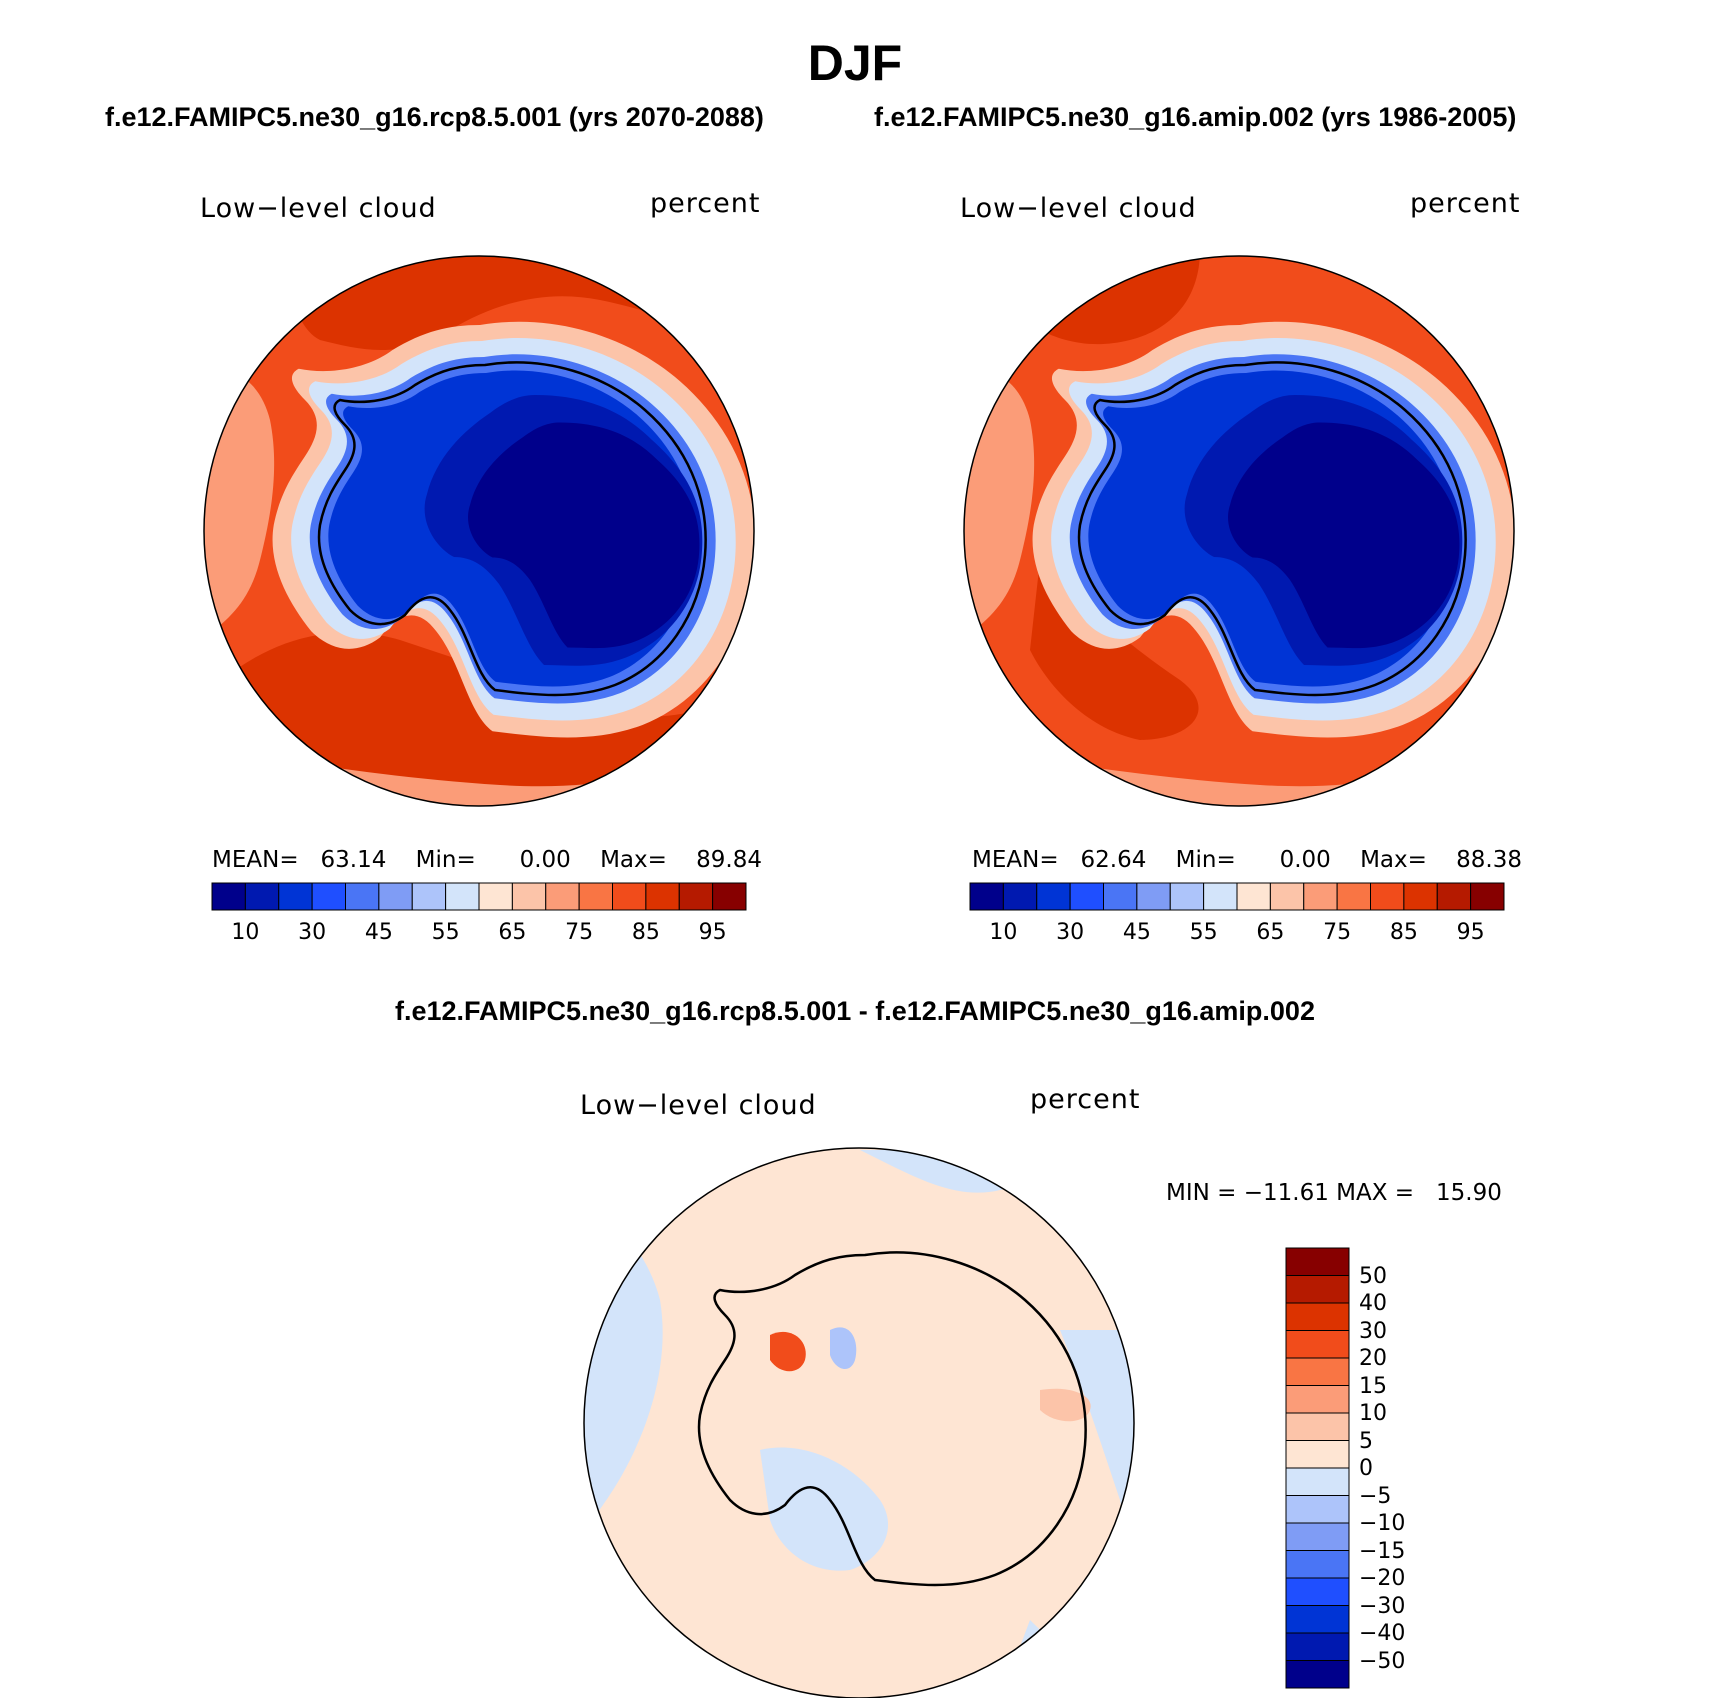 The height and width of the screenshot is (1698, 1710). What do you see at coordinates (1270, 932) in the screenshot?
I see `colorbar-right-tick-label: 65` at bounding box center [1270, 932].